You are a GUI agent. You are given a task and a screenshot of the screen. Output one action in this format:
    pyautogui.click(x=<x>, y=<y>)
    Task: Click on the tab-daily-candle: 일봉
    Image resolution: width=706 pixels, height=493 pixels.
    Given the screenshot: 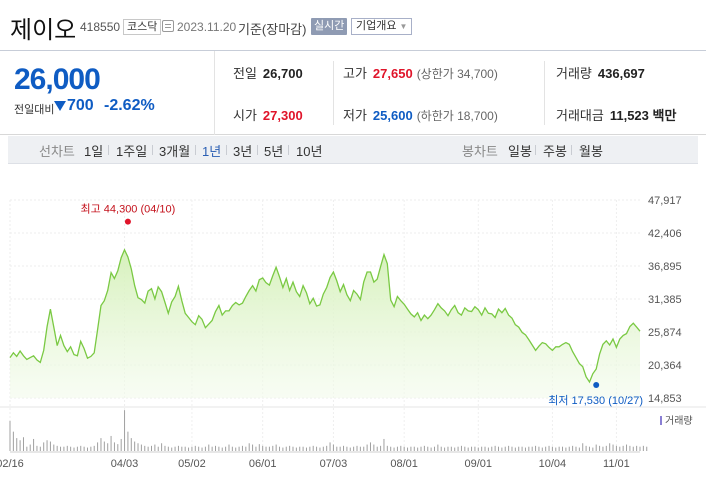 What is the action you would take?
    pyautogui.click(x=520, y=151)
    